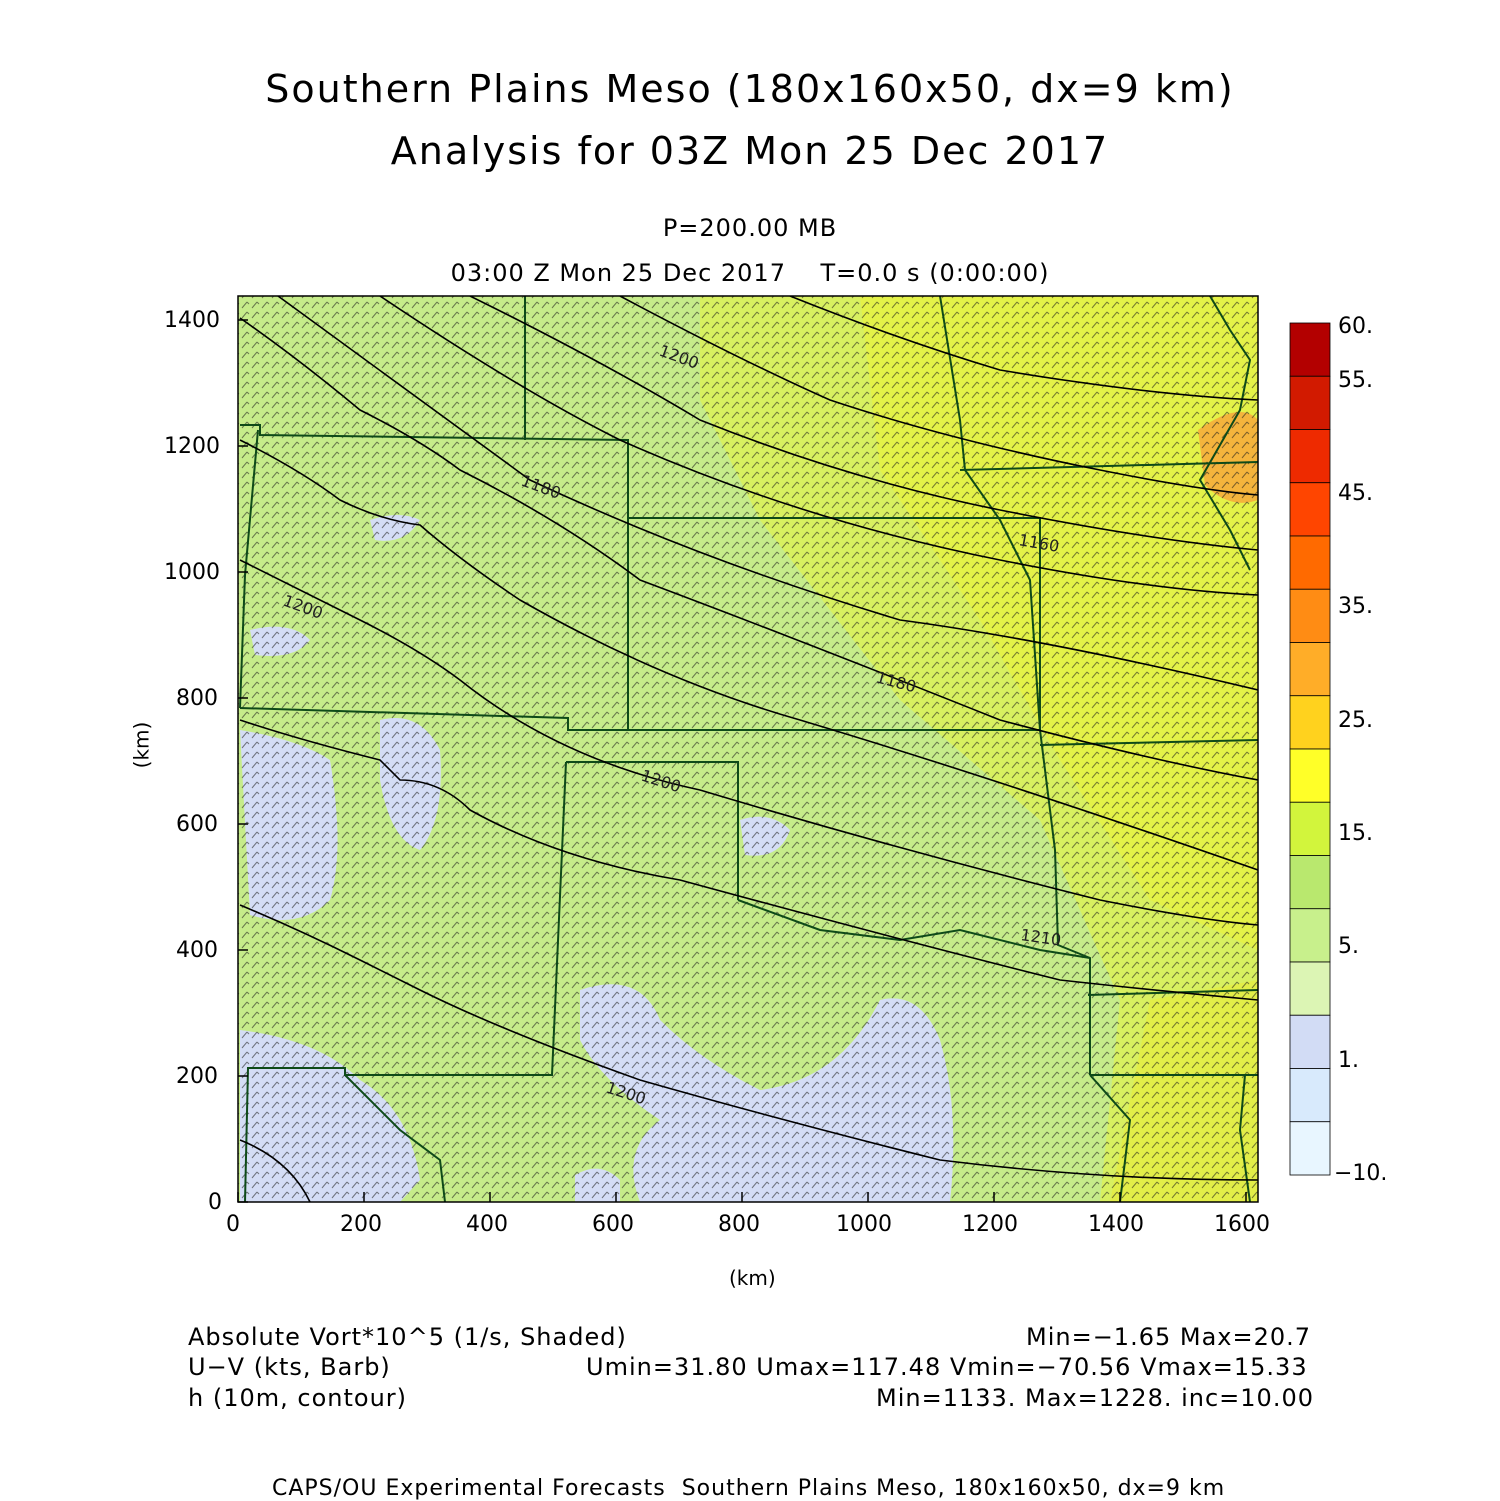  Describe the element at coordinates (990, 1224) in the screenshot. I see `x-tick-label: 1200` at that location.